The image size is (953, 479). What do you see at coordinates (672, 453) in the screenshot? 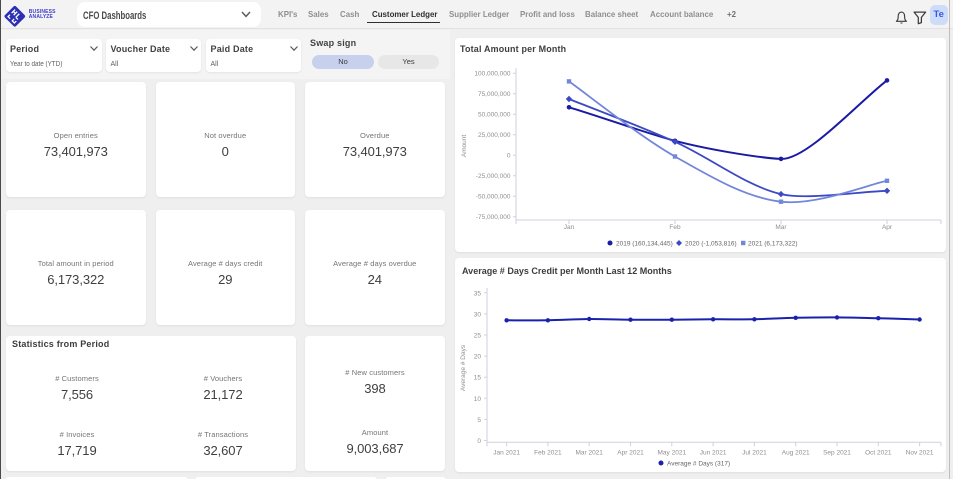
I see `svg-text: May 2021` at bounding box center [672, 453].